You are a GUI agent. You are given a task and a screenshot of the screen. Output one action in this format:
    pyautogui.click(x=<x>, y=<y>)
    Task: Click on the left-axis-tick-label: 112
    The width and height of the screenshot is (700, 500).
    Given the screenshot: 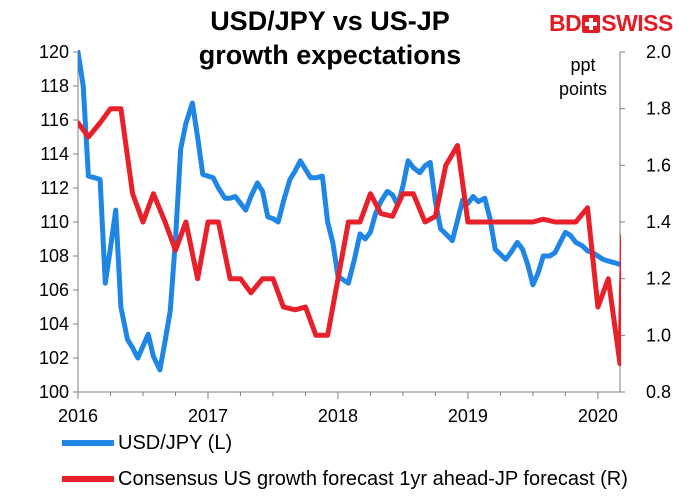 What is the action you would take?
    pyautogui.click(x=54, y=188)
    